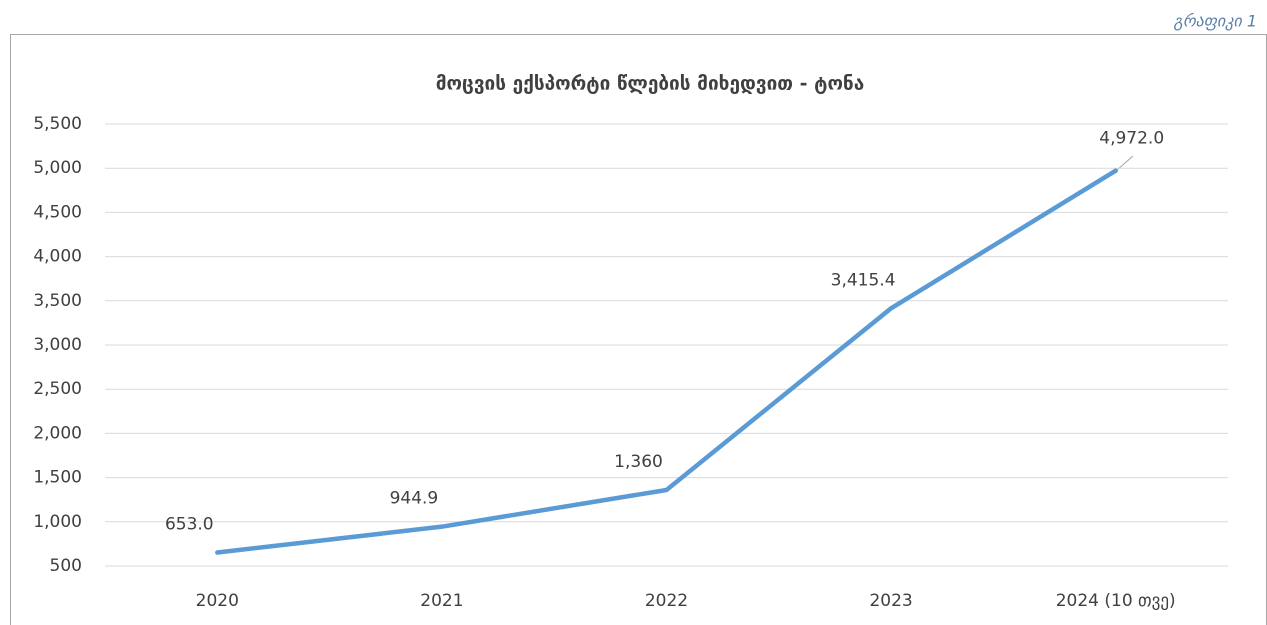  What do you see at coordinates (57, 168) in the screenshot?
I see `y-tick-label: 5,000` at bounding box center [57, 168].